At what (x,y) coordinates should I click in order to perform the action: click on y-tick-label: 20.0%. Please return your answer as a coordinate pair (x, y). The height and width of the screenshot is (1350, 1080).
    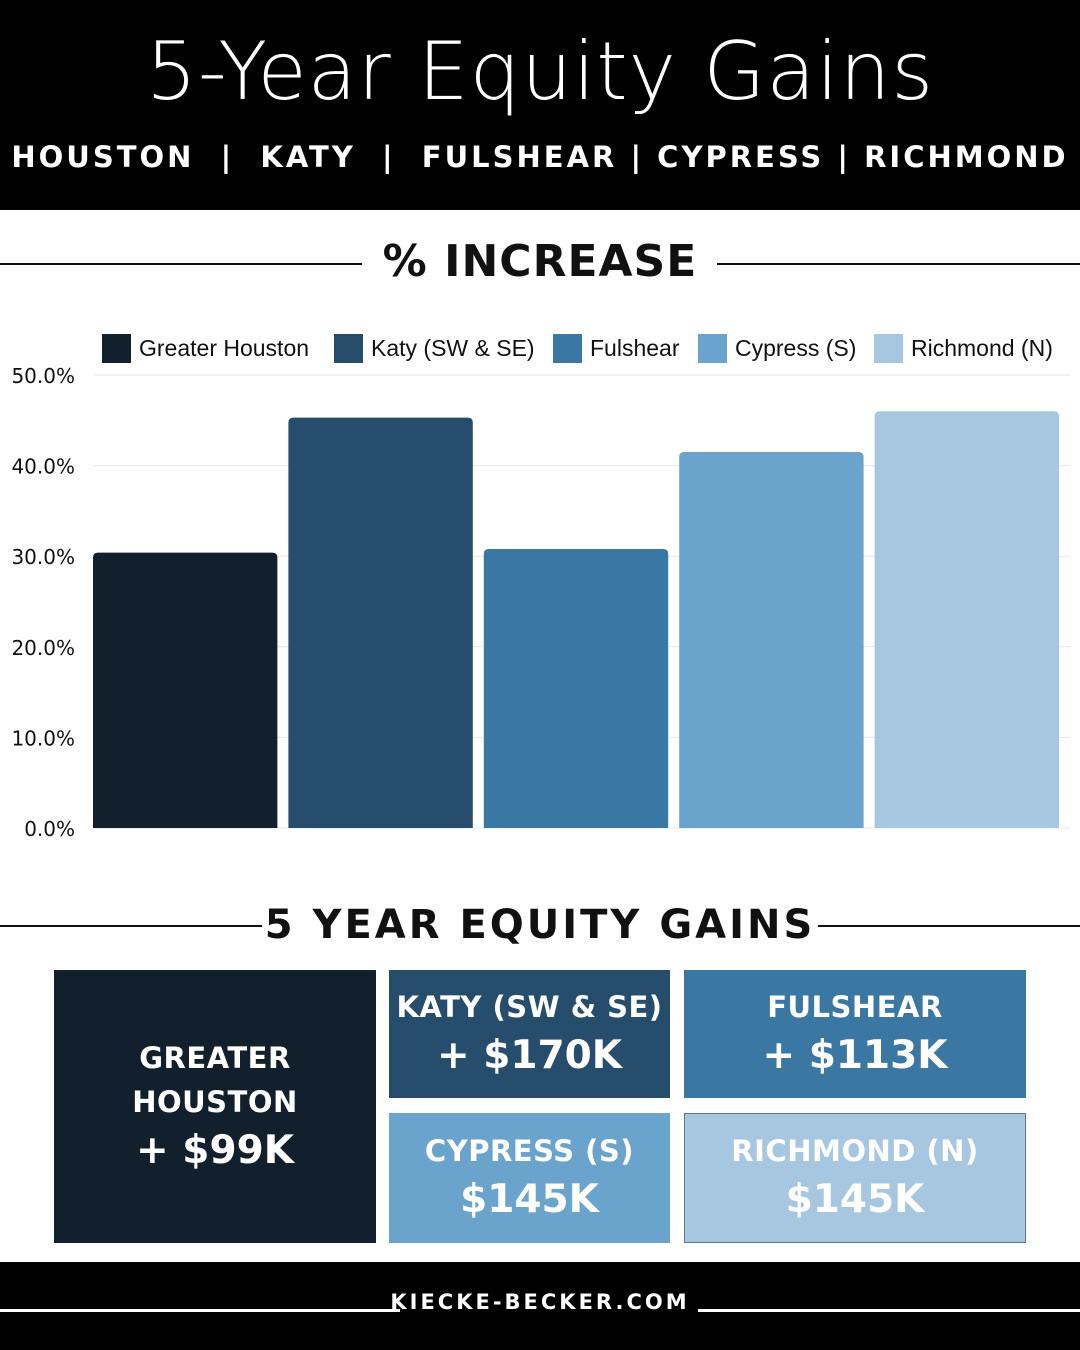
    Looking at the image, I should click on (43, 648).